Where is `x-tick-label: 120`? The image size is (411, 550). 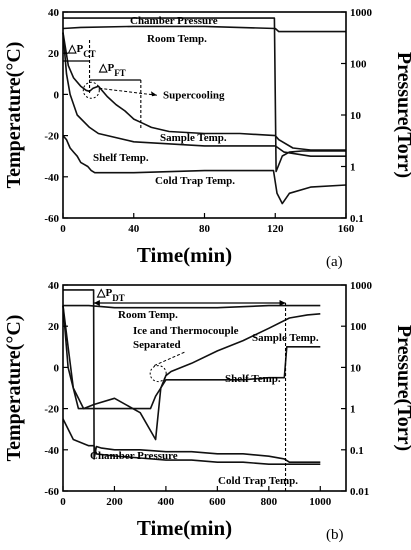
x-tick-label: 120 is located at coordinates (275, 229).